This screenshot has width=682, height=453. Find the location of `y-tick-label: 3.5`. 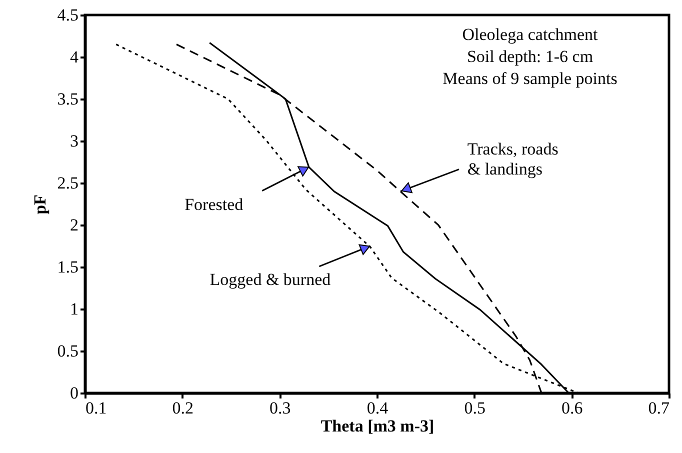

y-tick-label: 3.5 is located at coordinates (67, 99).